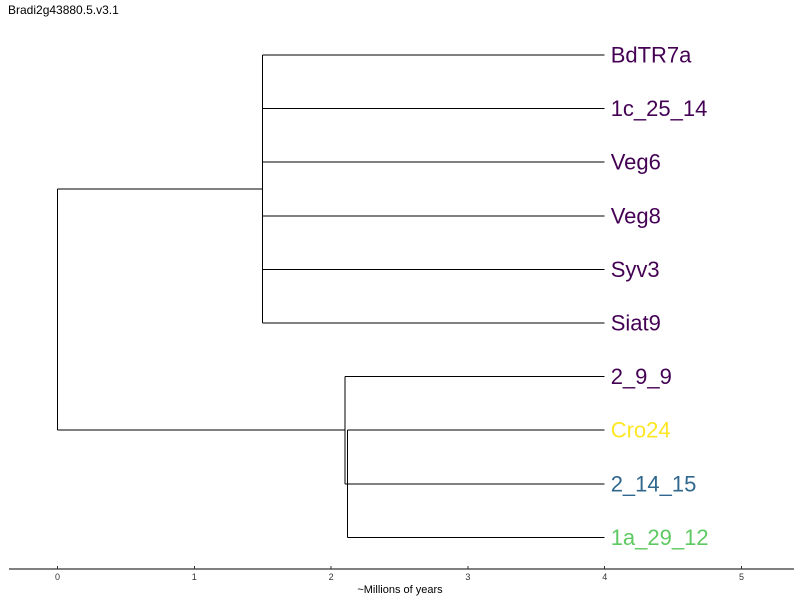 This screenshot has height=600, width=800. Describe the element at coordinates (654, 483) in the screenshot. I see `tip-label: 2_14_15` at that location.